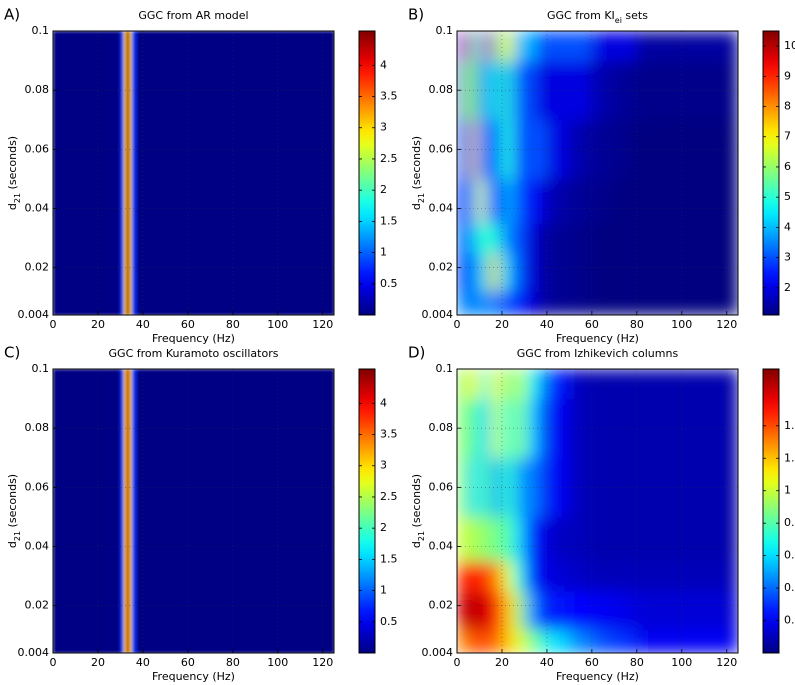 This screenshot has width=795, height=685. What do you see at coordinates (789, 45) in the screenshot?
I see `colorbar-tick-label: 10` at bounding box center [789, 45].